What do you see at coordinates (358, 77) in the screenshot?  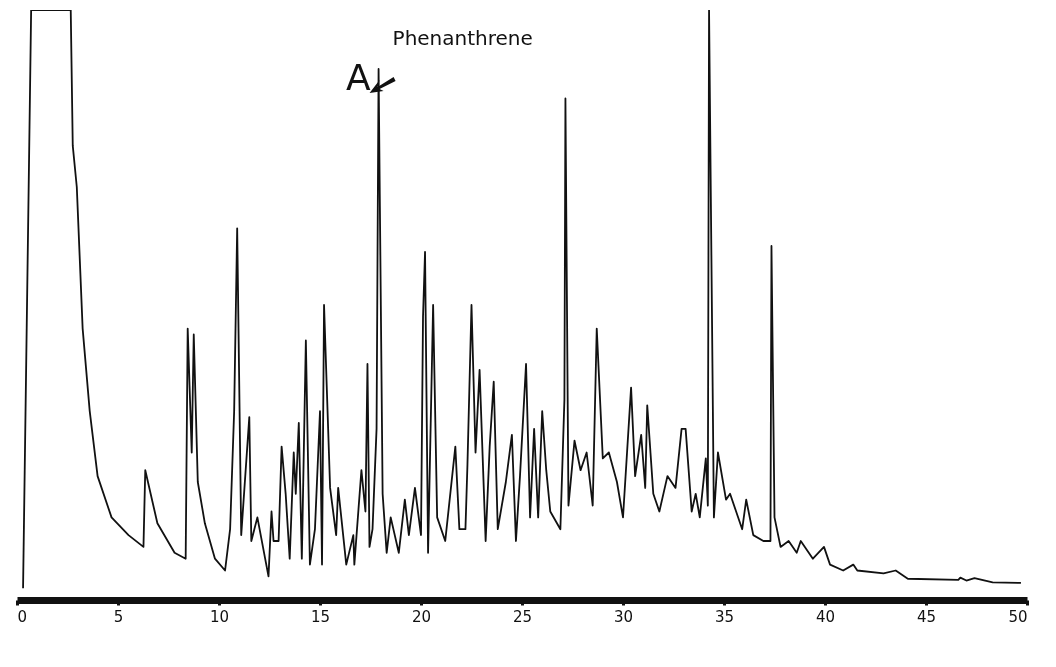 I see `annotation: A` at bounding box center [358, 77].